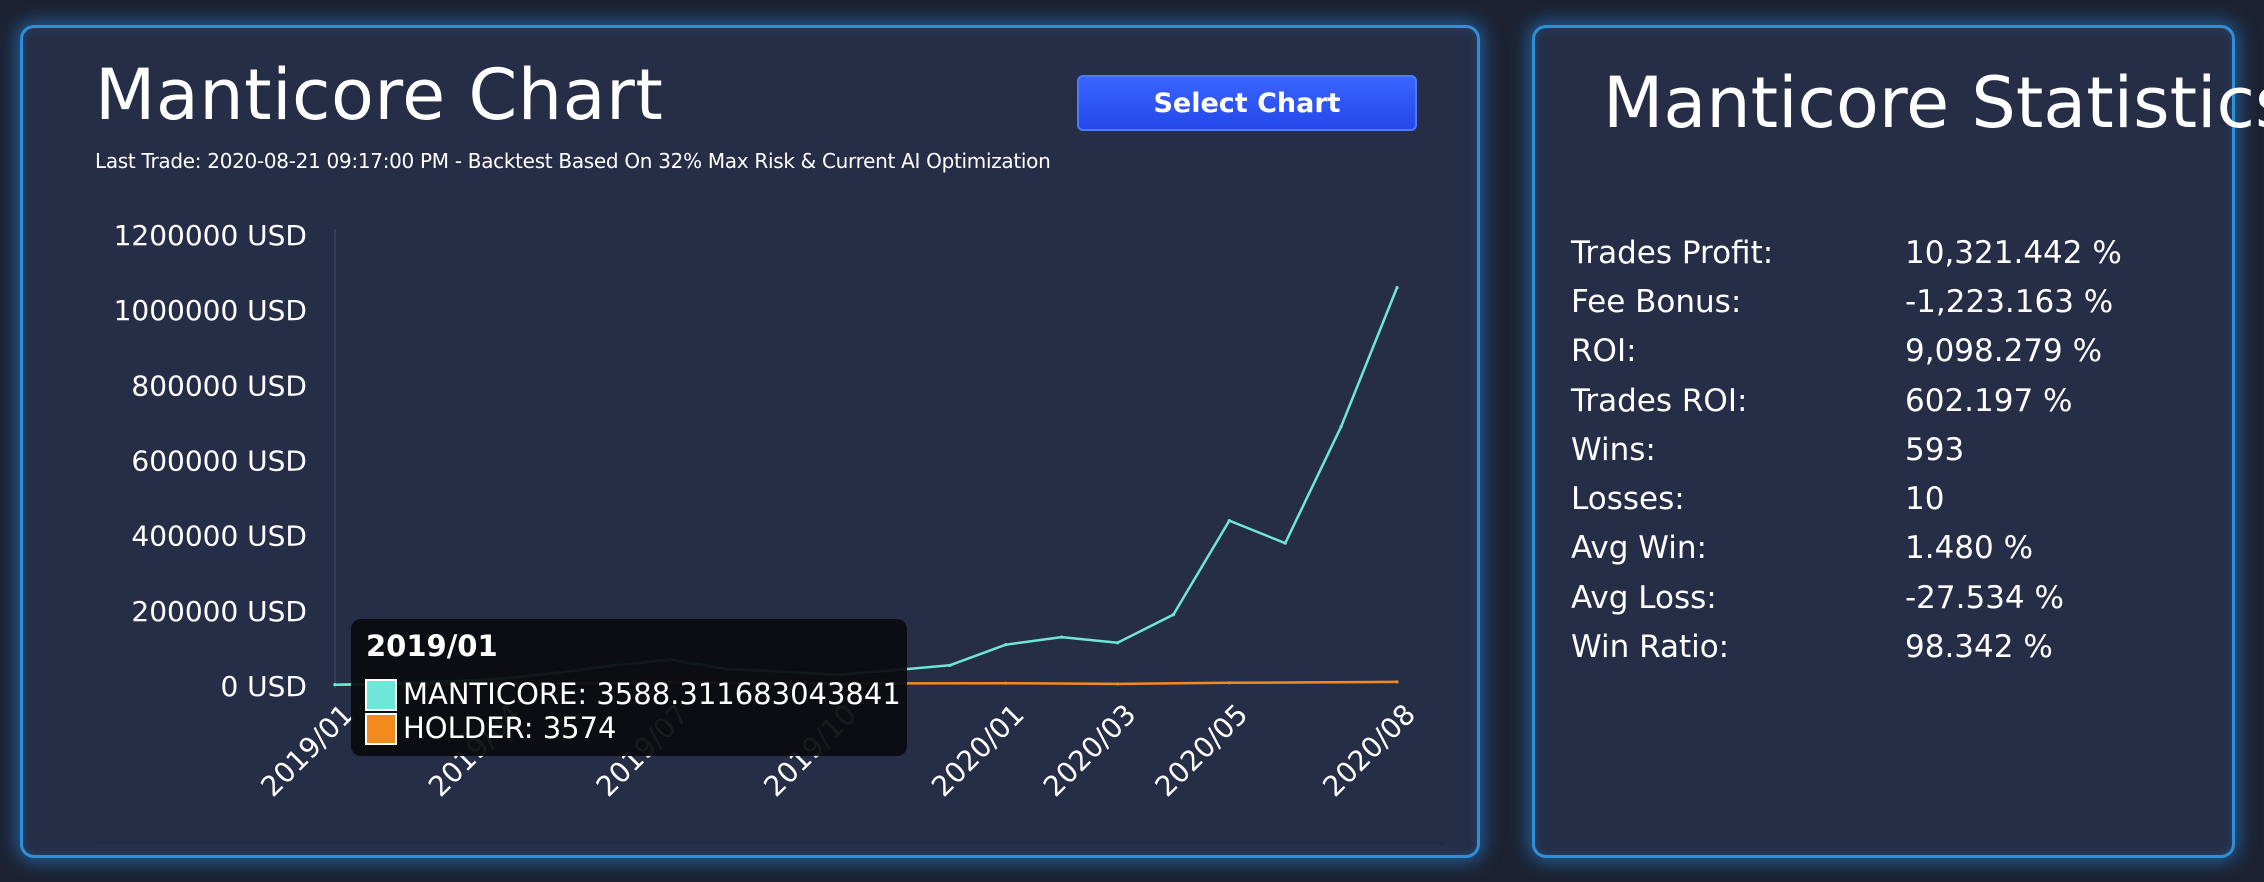  What do you see at coordinates (1247, 103) in the screenshot?
I see `select-chart-button: Select Chart` at bounding box center [1247, 103].